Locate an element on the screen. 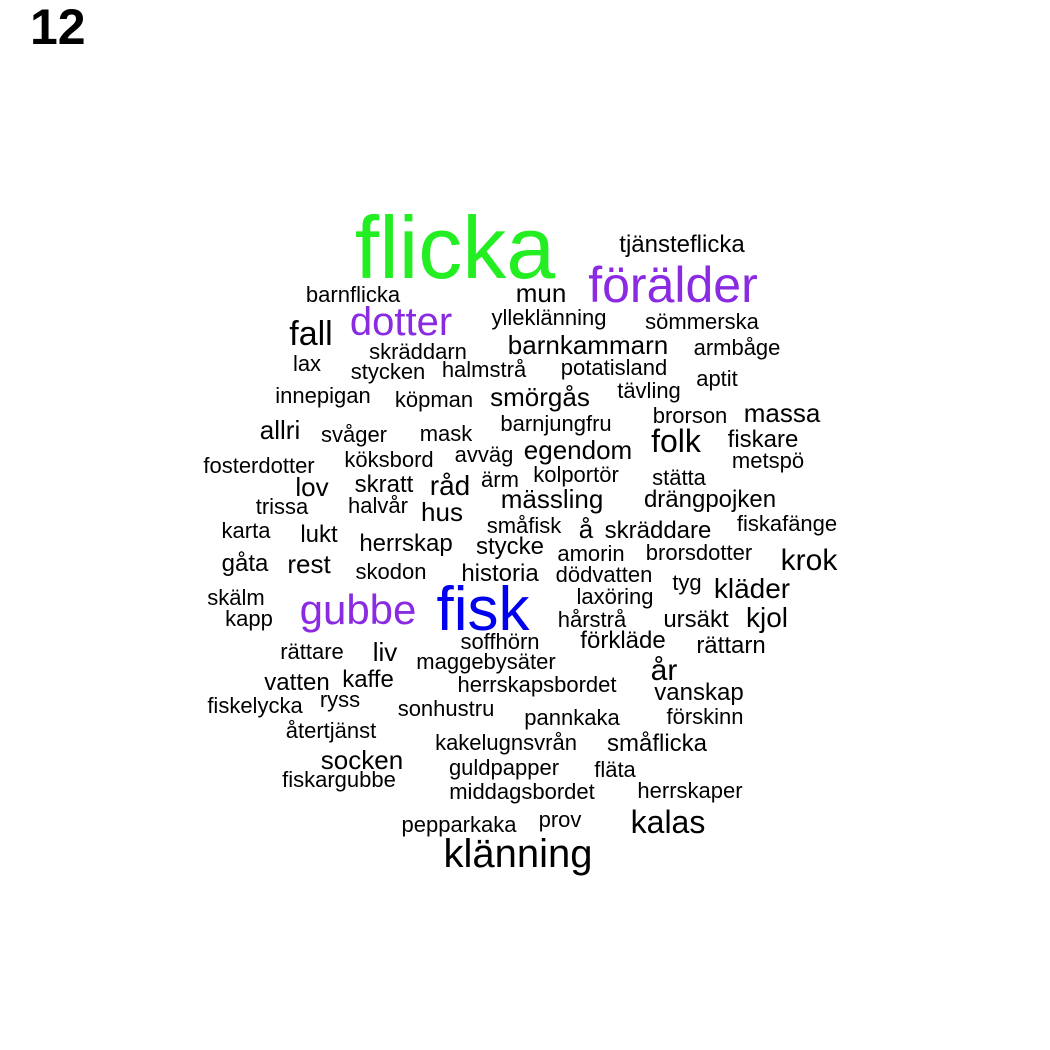  cloud-word: klänning is located at coordinates (518, 854).